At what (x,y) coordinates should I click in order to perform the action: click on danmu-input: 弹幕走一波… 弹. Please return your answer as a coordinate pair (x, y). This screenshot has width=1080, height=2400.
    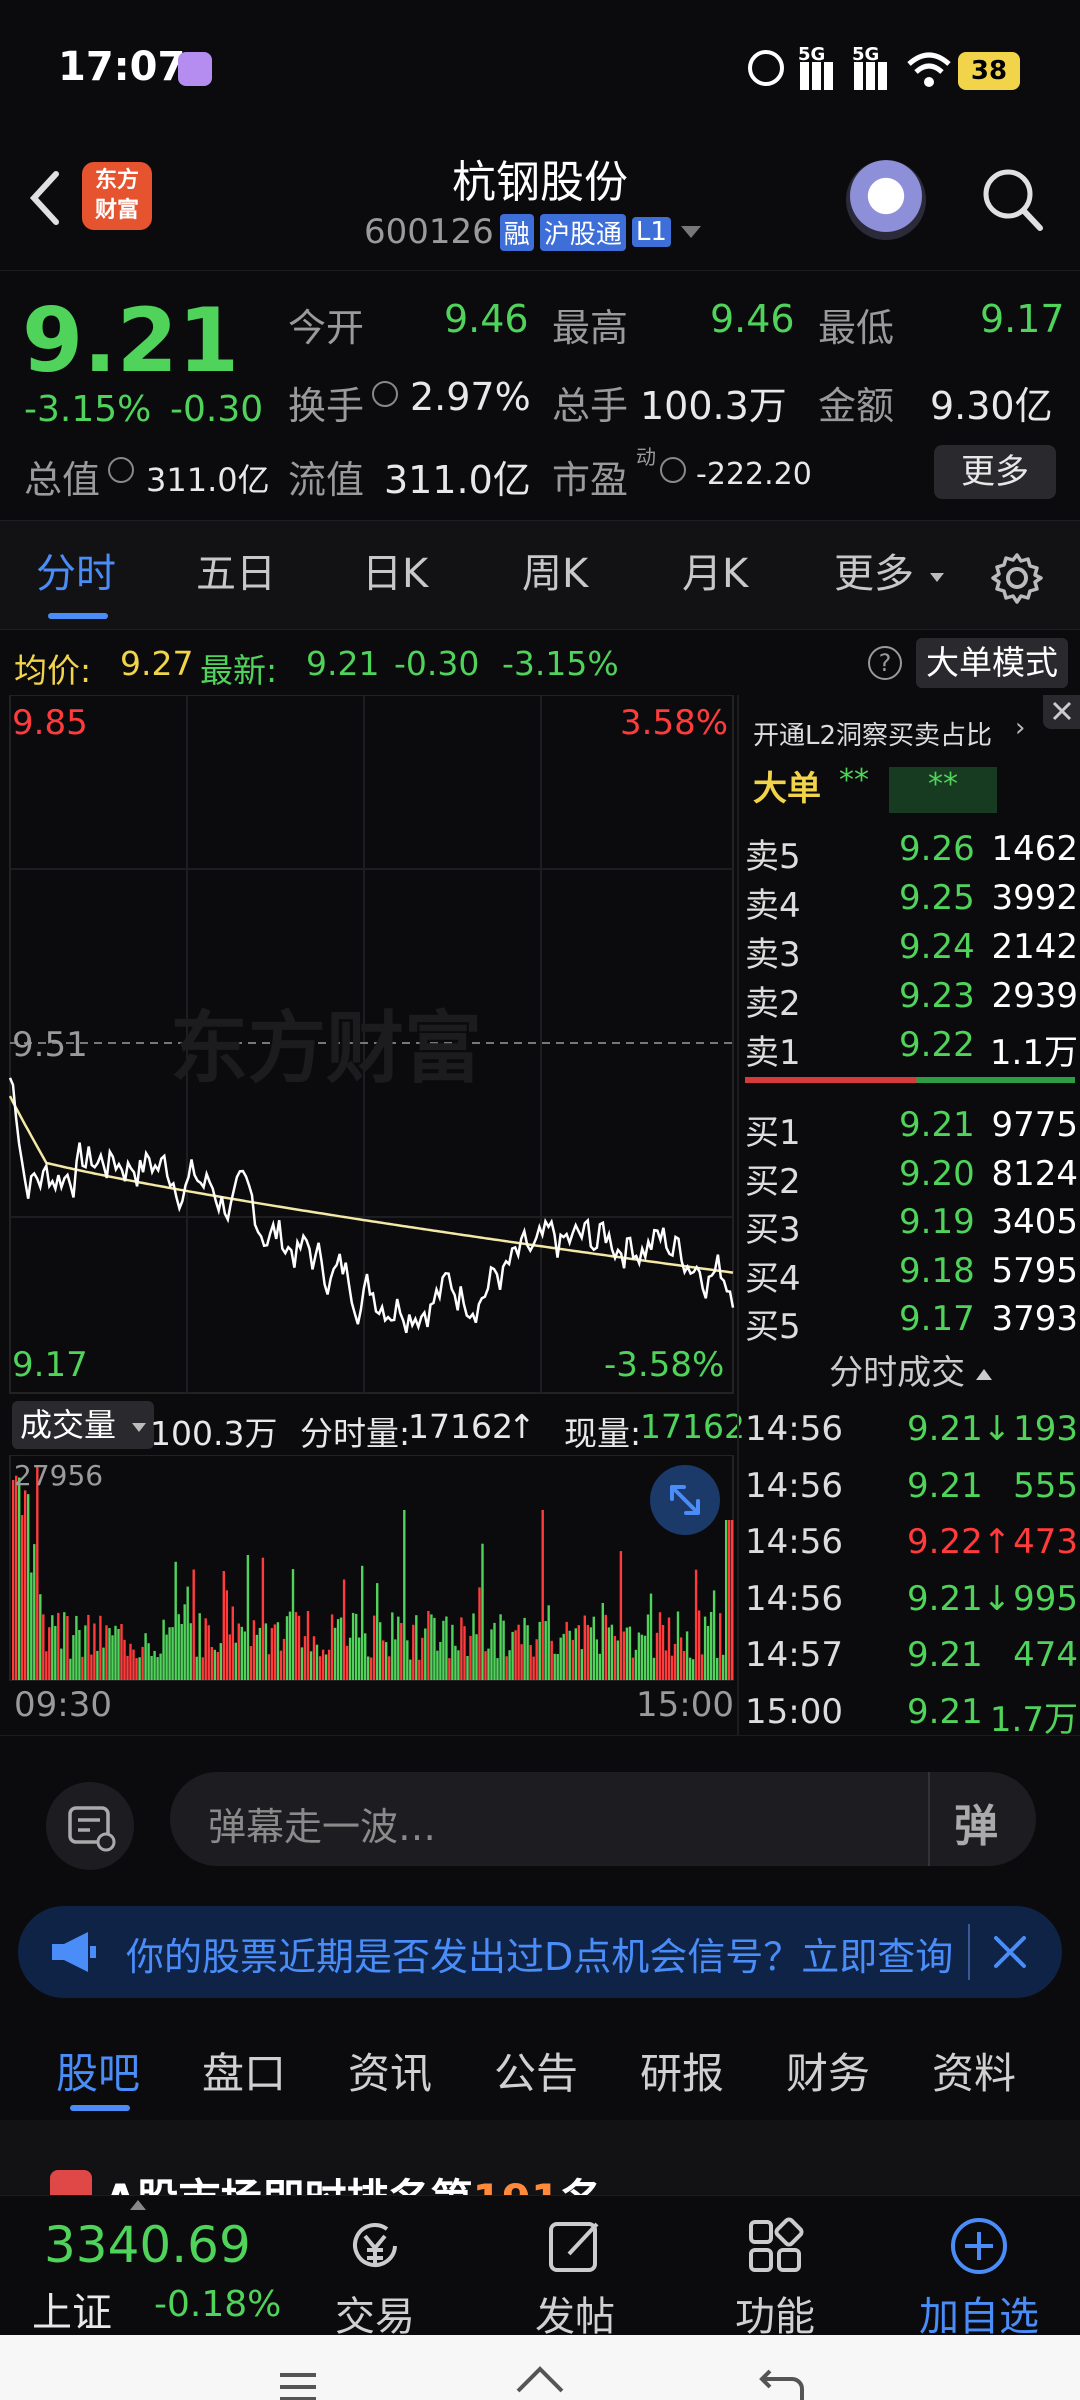
    Looking at the image, I should click on (603, 1819).